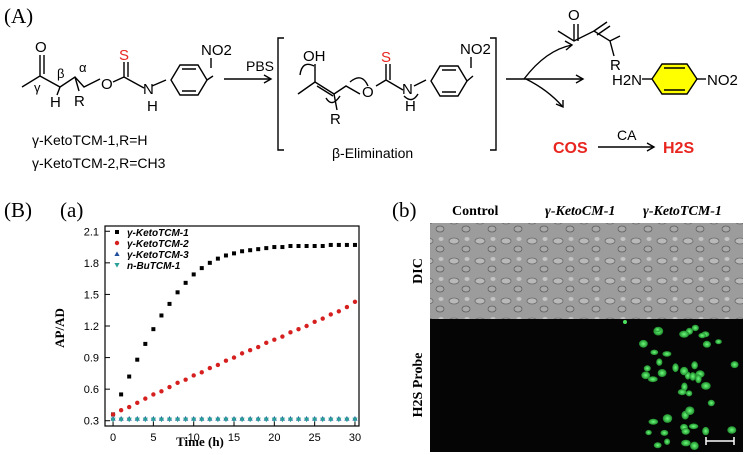 Image resolution: width=750 pixels, height=455 pixels. Describe the element at coordinates (418, 271) in the screenshot. I see `row-label-dic: DIC` at that location.